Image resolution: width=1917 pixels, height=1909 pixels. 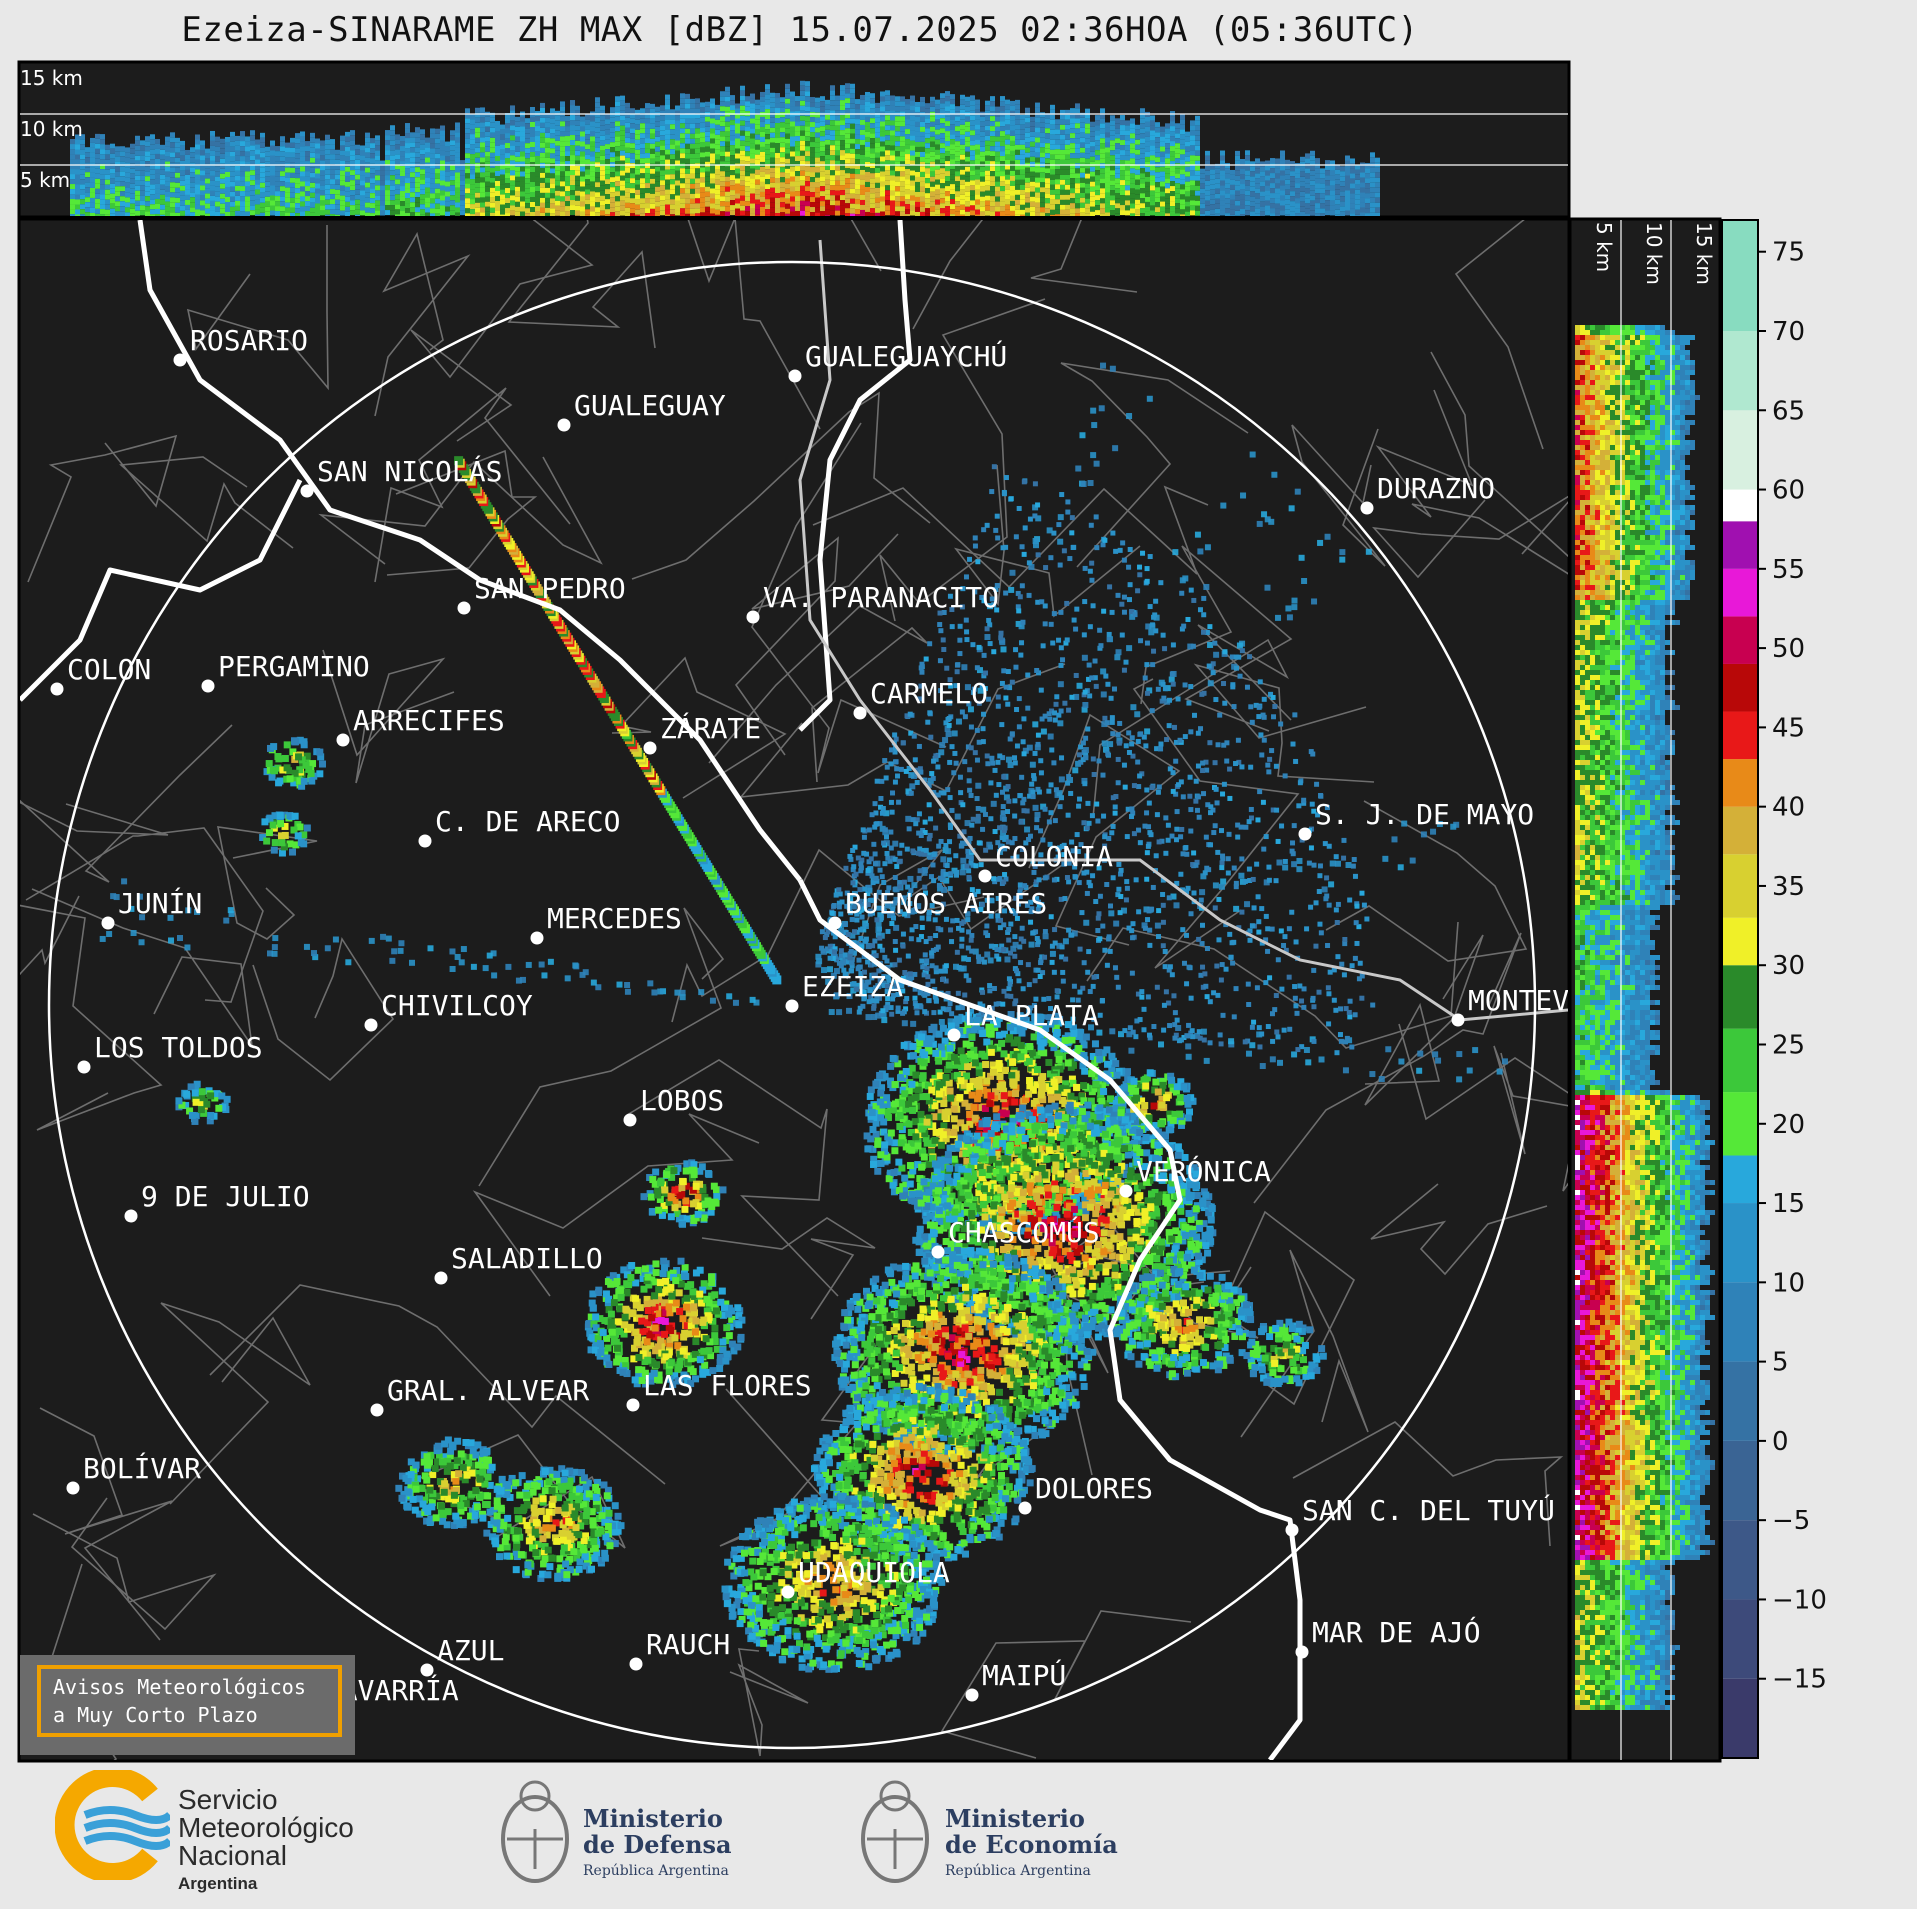 What do you see at coordinates (109, 669) in the screenshot?
I see `city-label: COLON` at bounding box center [109, 669].